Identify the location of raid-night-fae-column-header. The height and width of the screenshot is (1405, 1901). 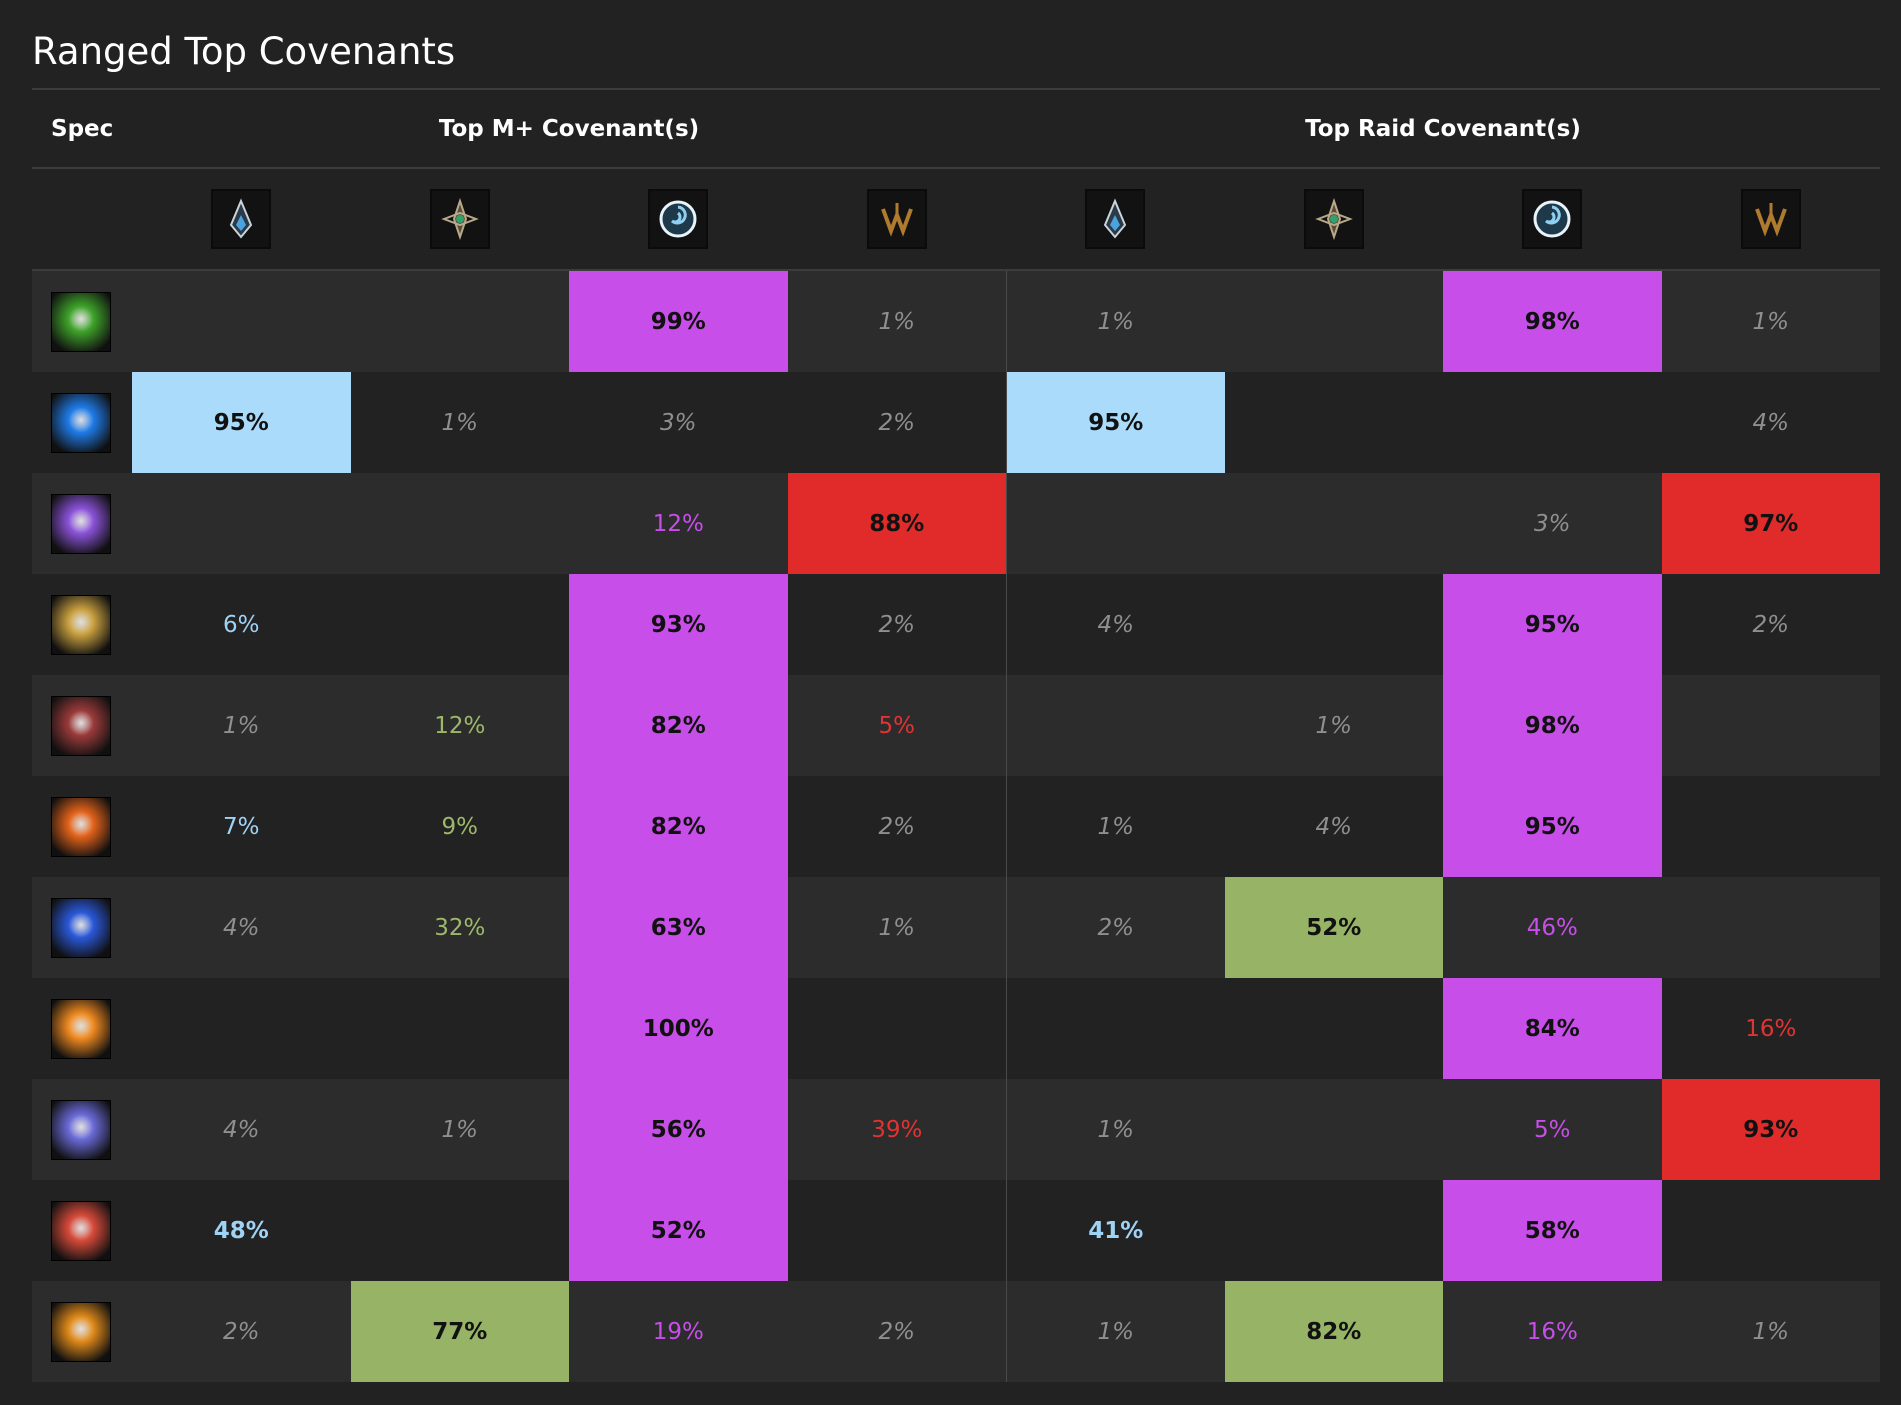
(1334, 219).